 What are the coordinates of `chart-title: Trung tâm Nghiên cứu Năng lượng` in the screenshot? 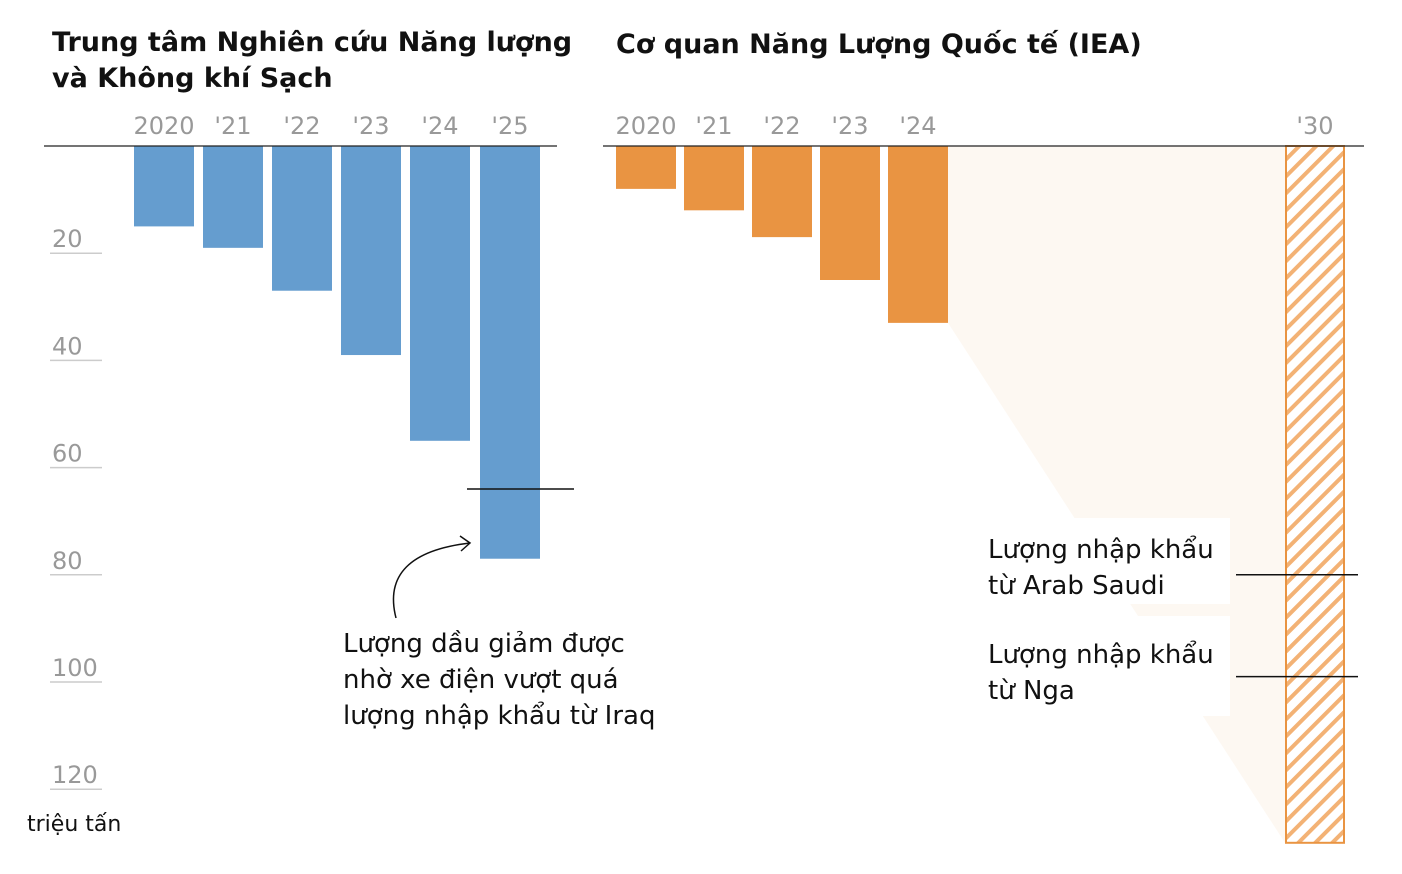 It's located at (312, 42).